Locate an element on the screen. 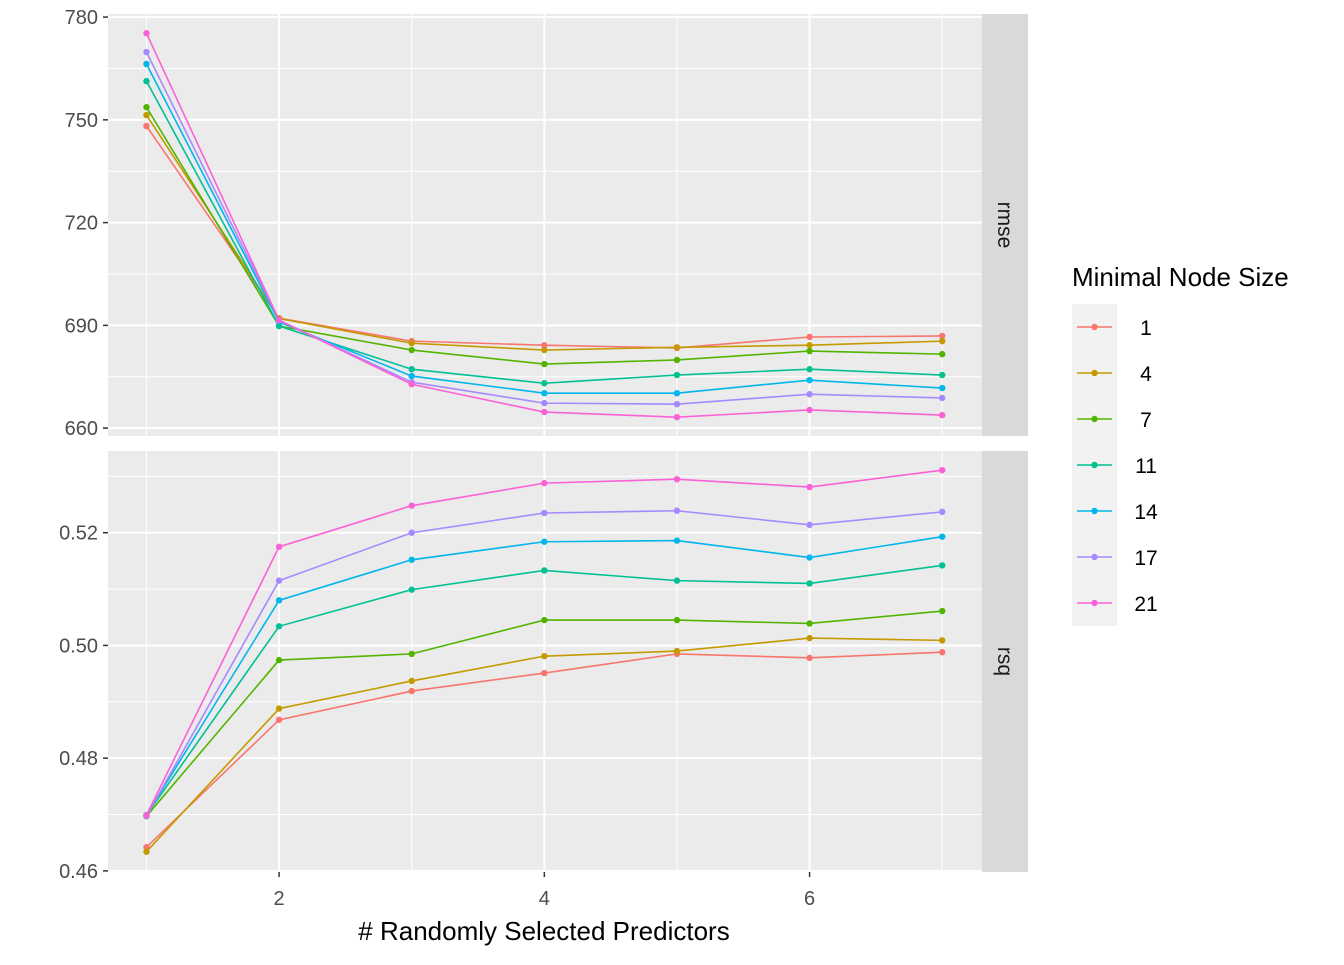 Image resolution: width=1344 pixels, height=965 pixels. y-tick-label: 690 is located at coordinates (81, 326).